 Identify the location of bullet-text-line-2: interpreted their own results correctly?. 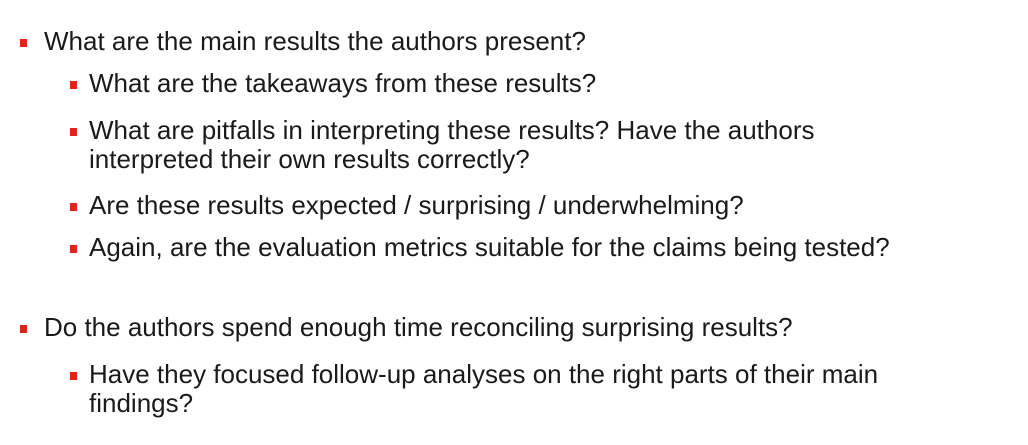
(309, 159).